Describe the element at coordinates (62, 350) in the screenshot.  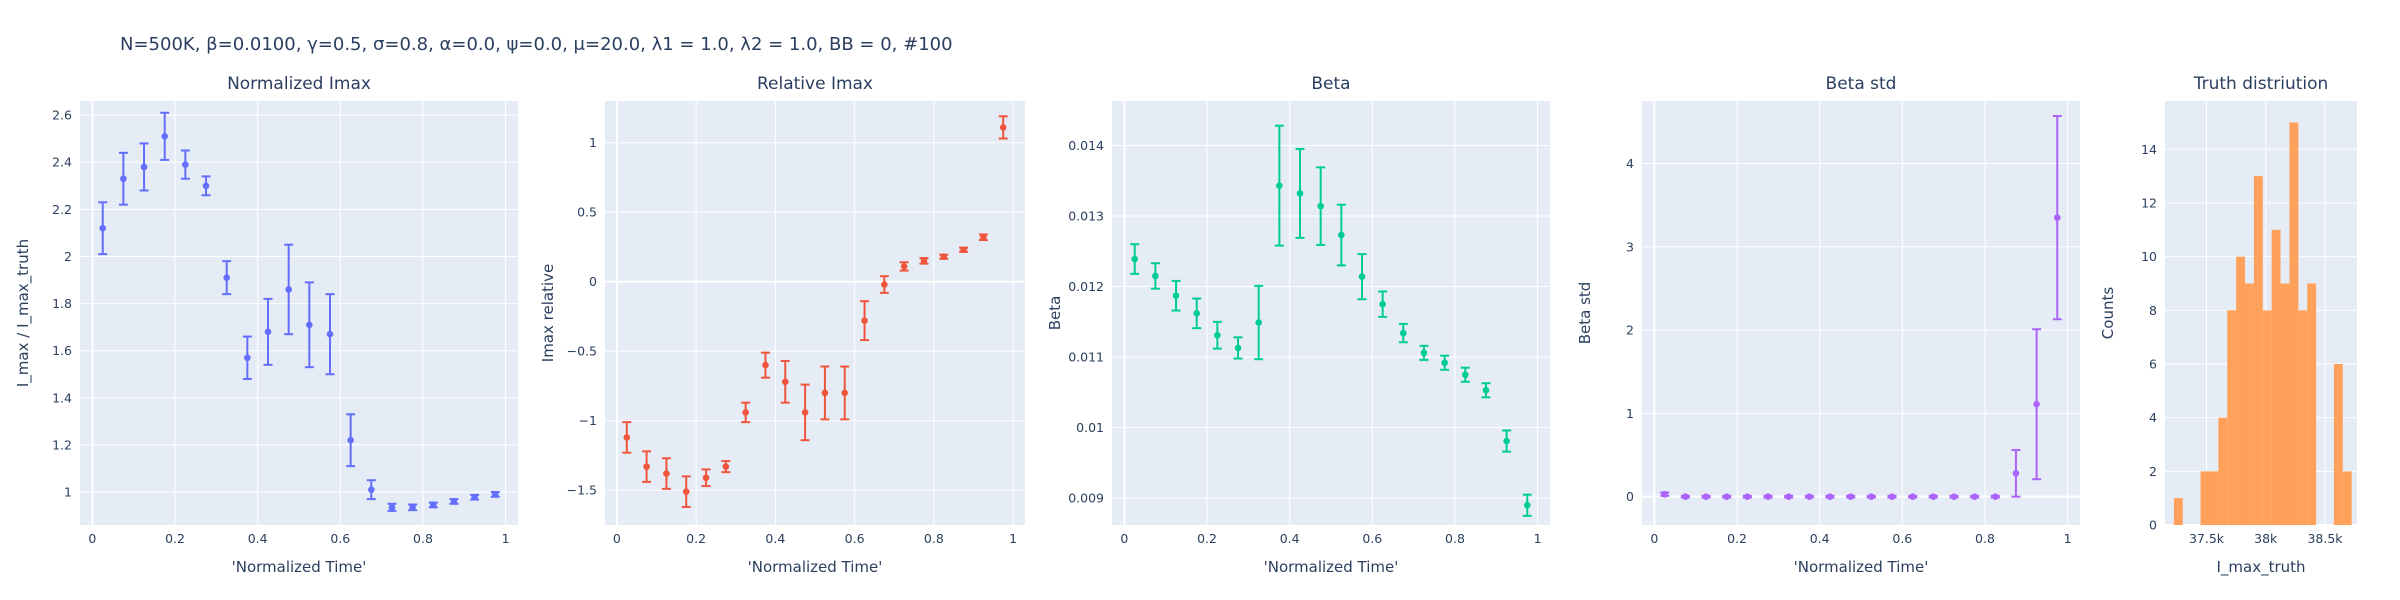
I see `y-tick-label: 1.6` at that location.